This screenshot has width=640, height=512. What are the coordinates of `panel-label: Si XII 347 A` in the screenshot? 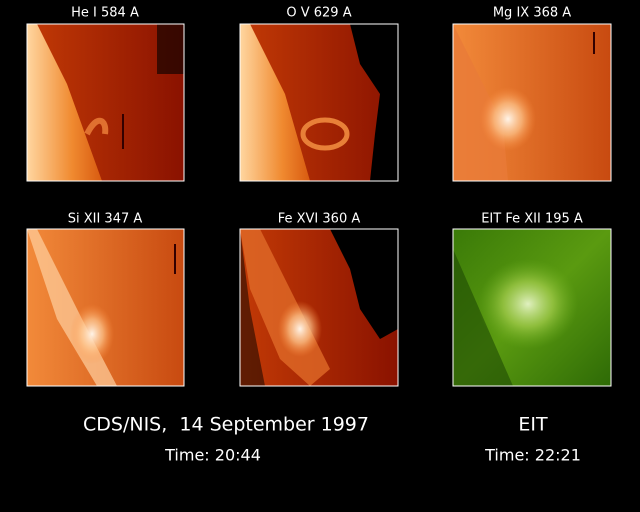 It's located at (105, 219).